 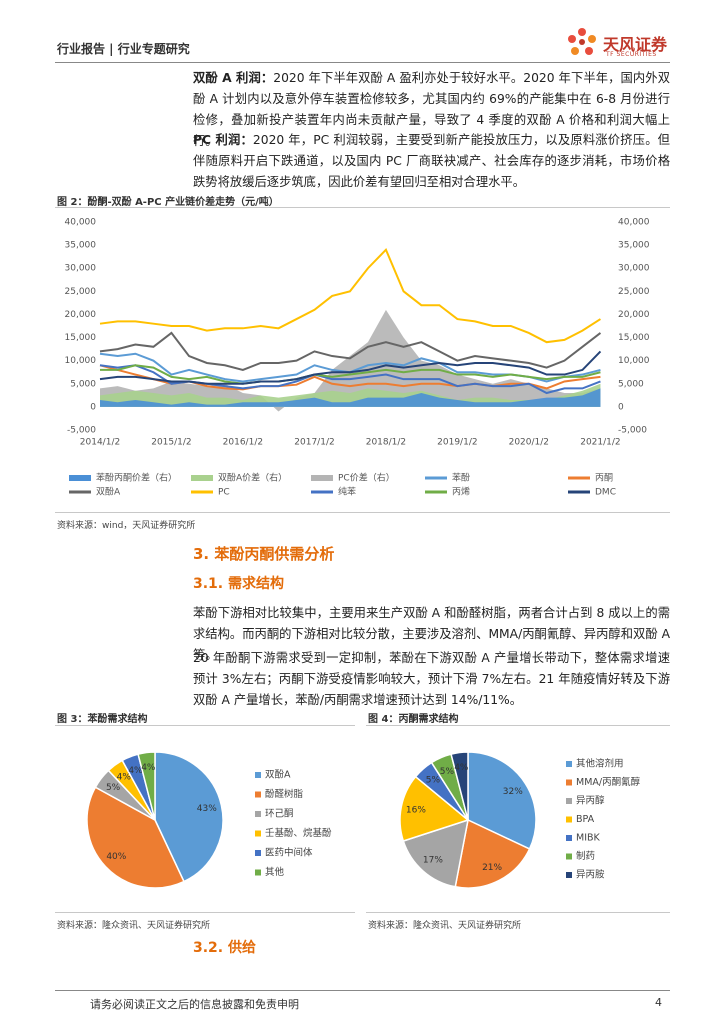 What do you see at coordinates (590, 875) in the screenshot?
I see `legend-label: 异丙胺` at bounding box center [590, 875].